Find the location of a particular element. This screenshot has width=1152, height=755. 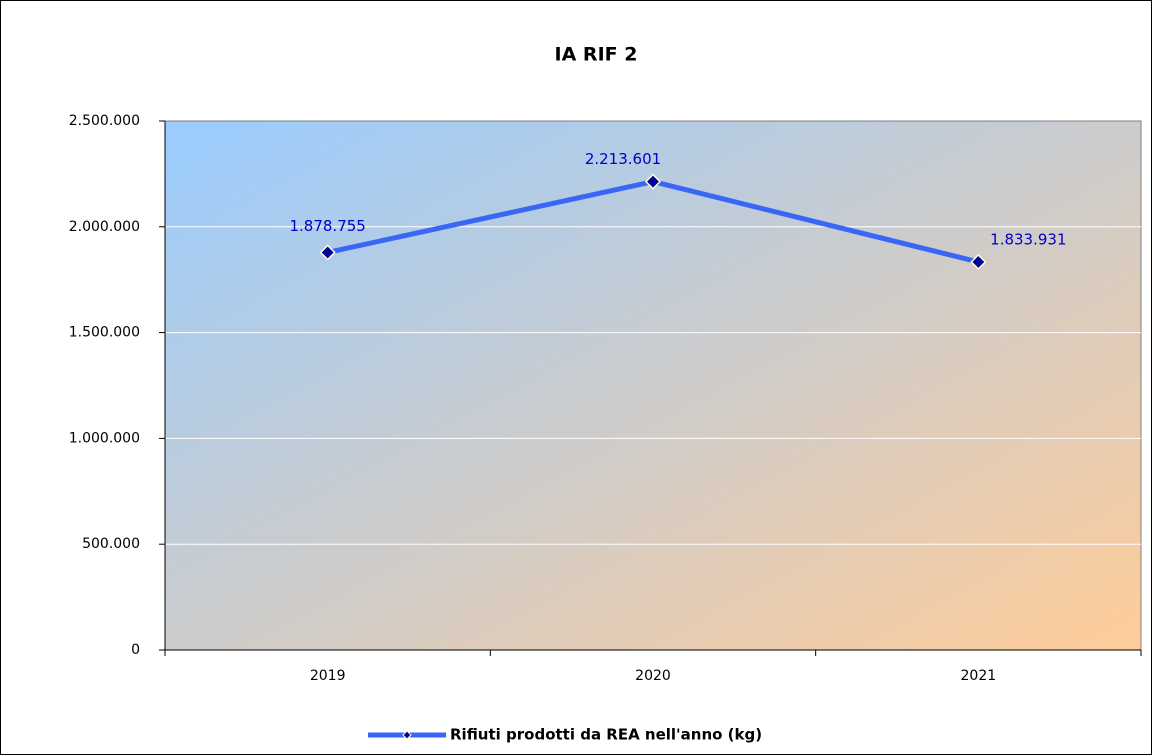

x-tick-label: 2020 is located at coordinates (653, 676).